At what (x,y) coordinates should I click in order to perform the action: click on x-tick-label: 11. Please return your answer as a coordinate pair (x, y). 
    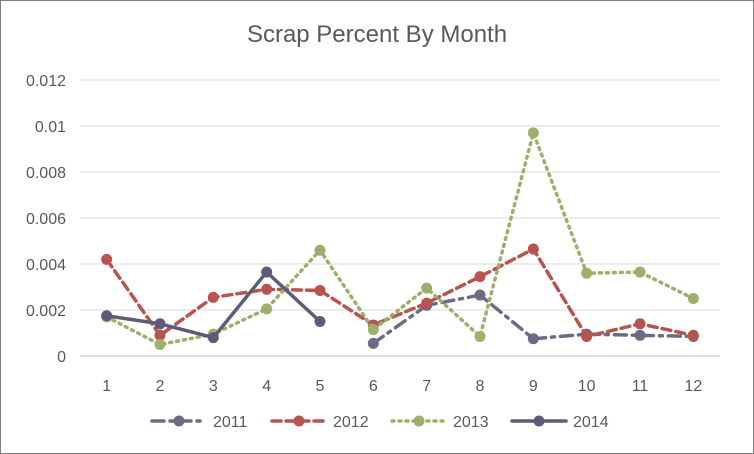
    Looking at the image, I should click on (640, 386).